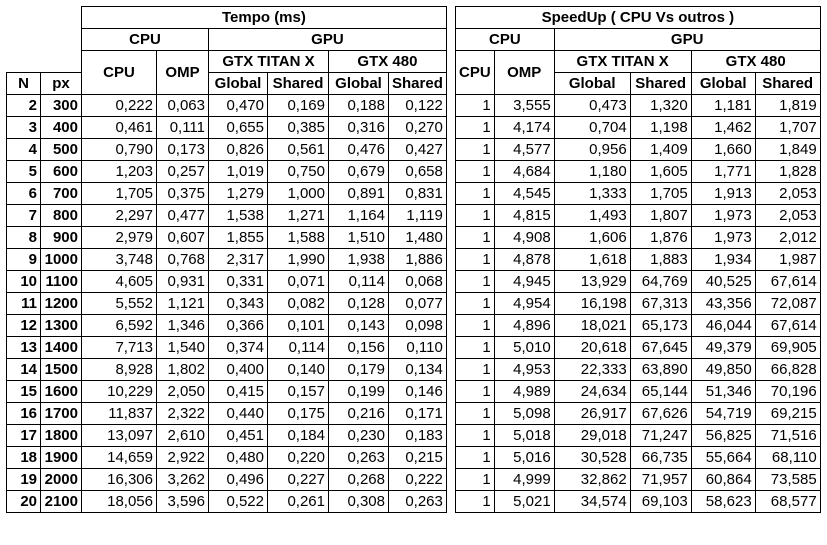 The width and height of the screenshot is (827, 545). What do you see at coordinates (787, 435) in the screenshot?
I see `speedup-cell: 71,516` at bounding box center [787, 435].